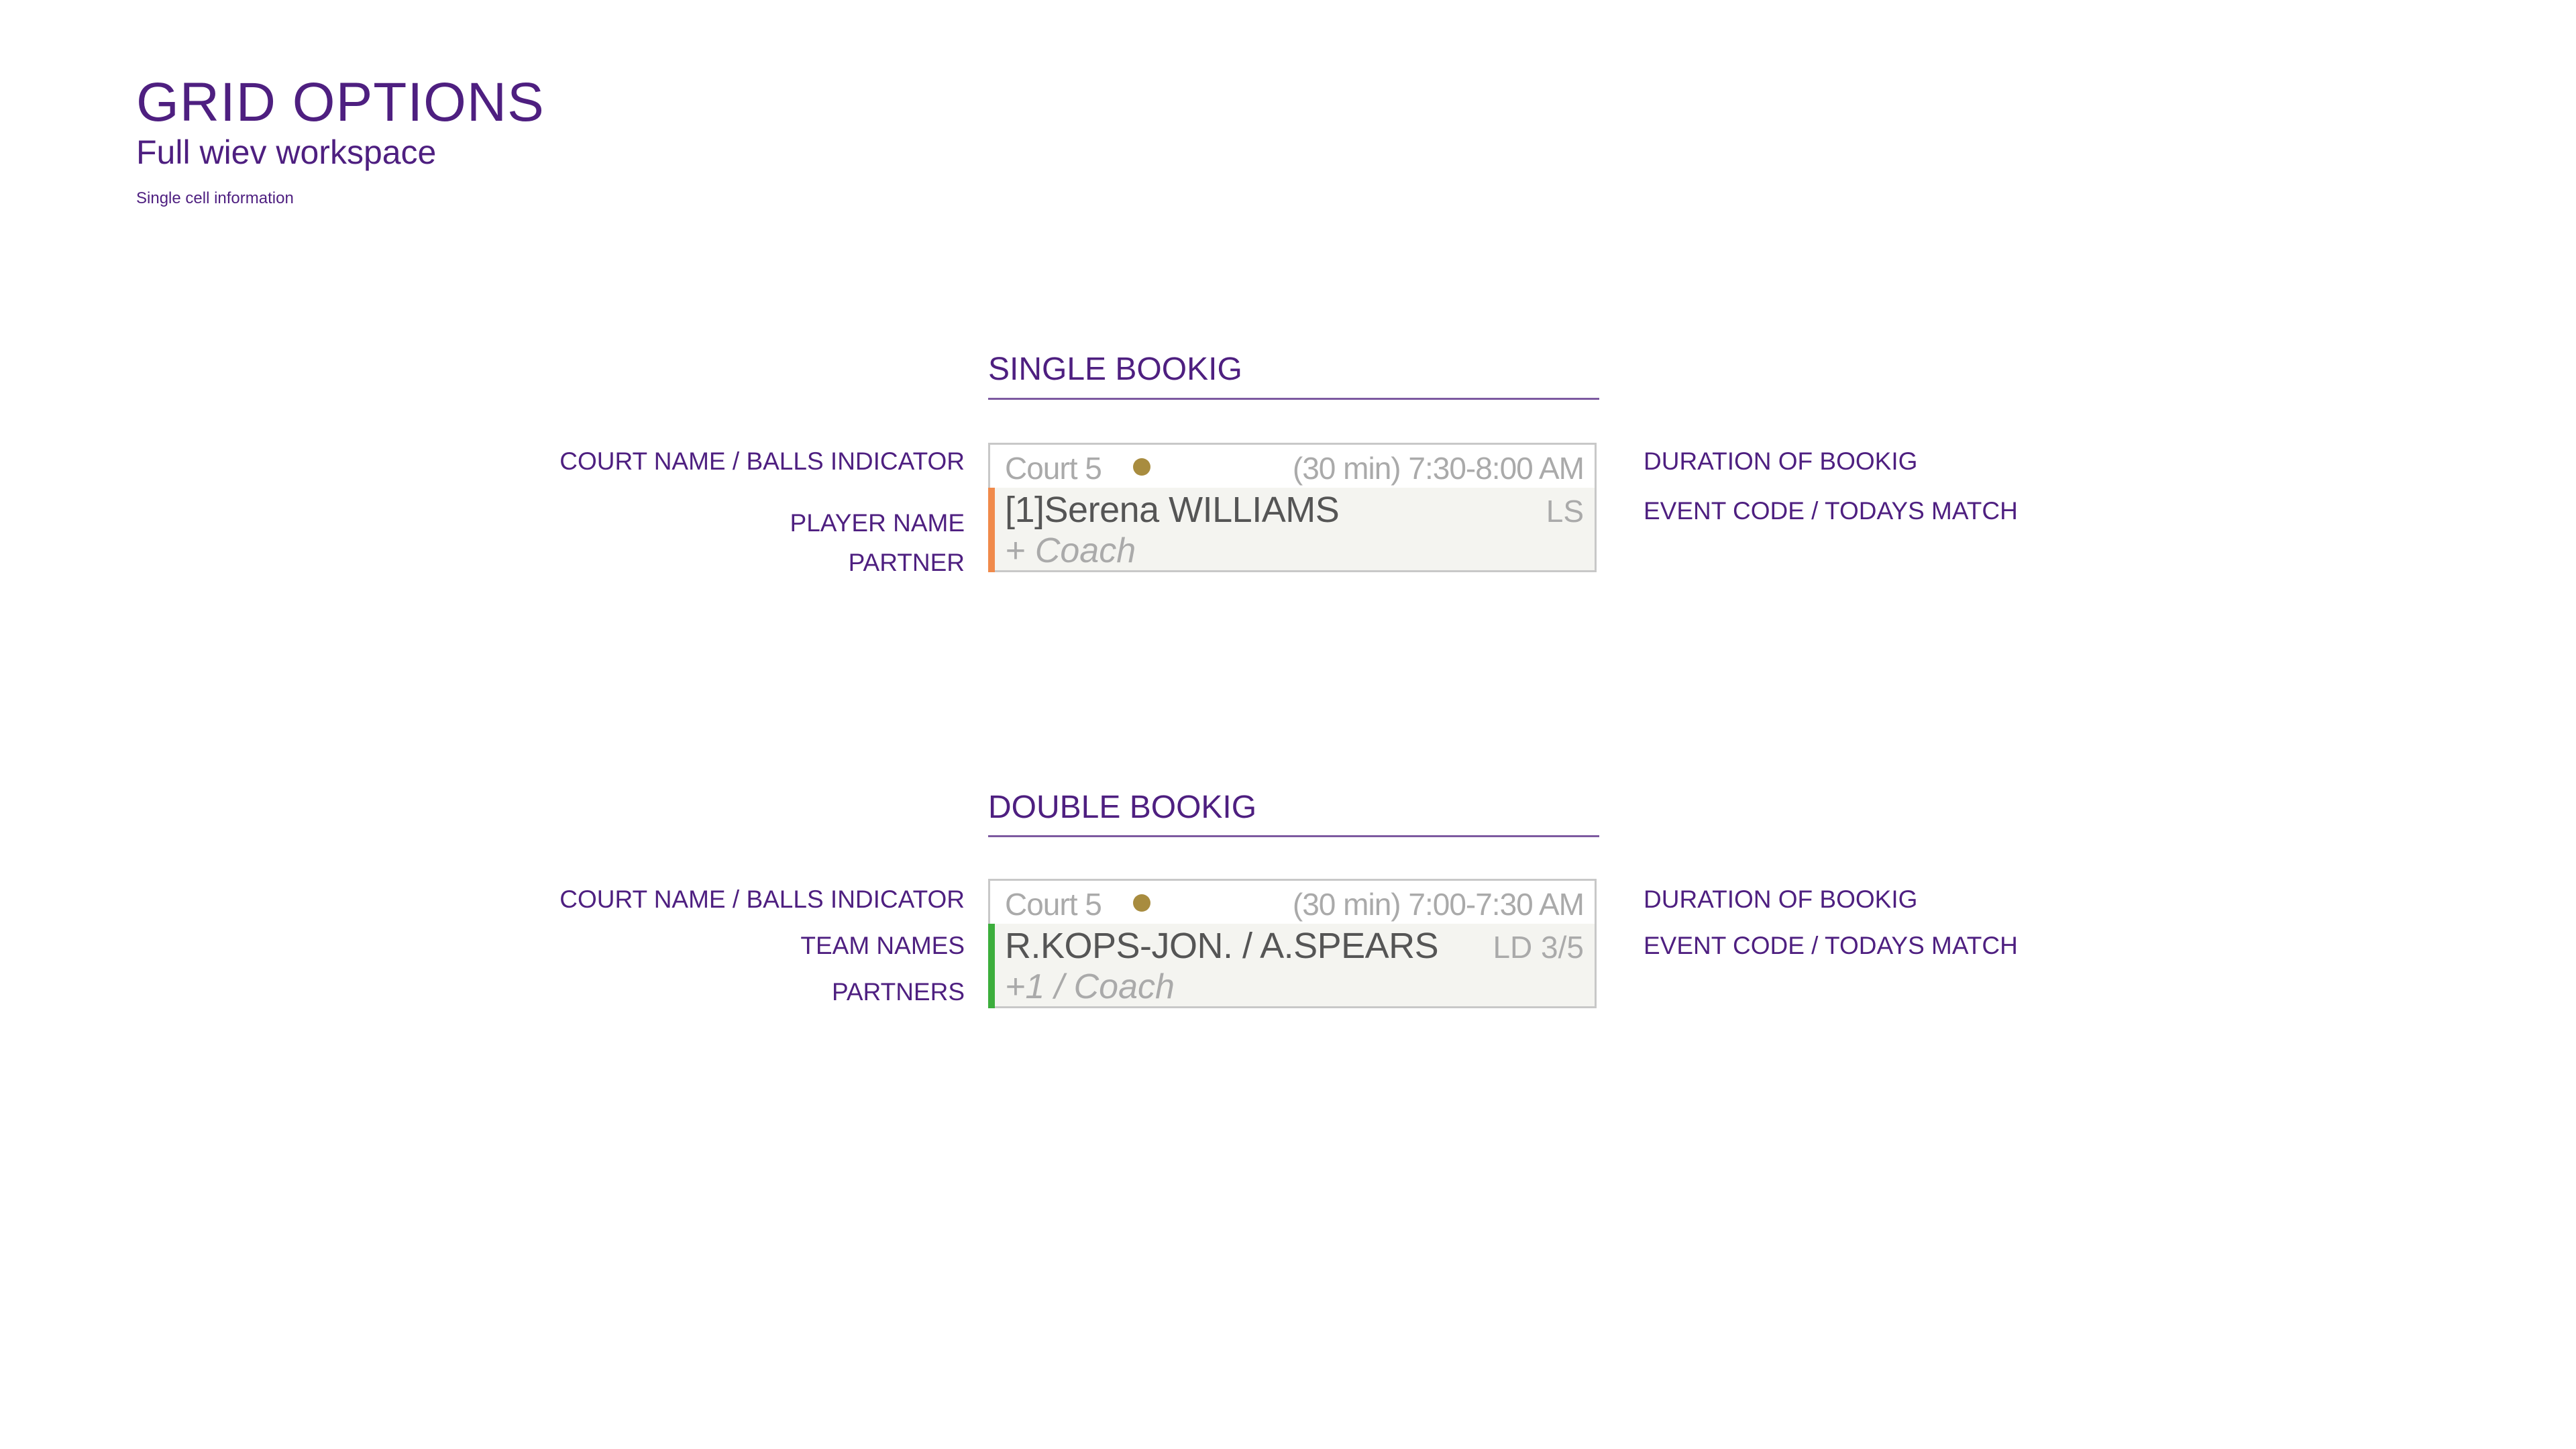 This screenshot has height=1449, width=2576. Describe the element at coordinates (1565, 511) in the screenshot. I see `event-code: LS` at that location.